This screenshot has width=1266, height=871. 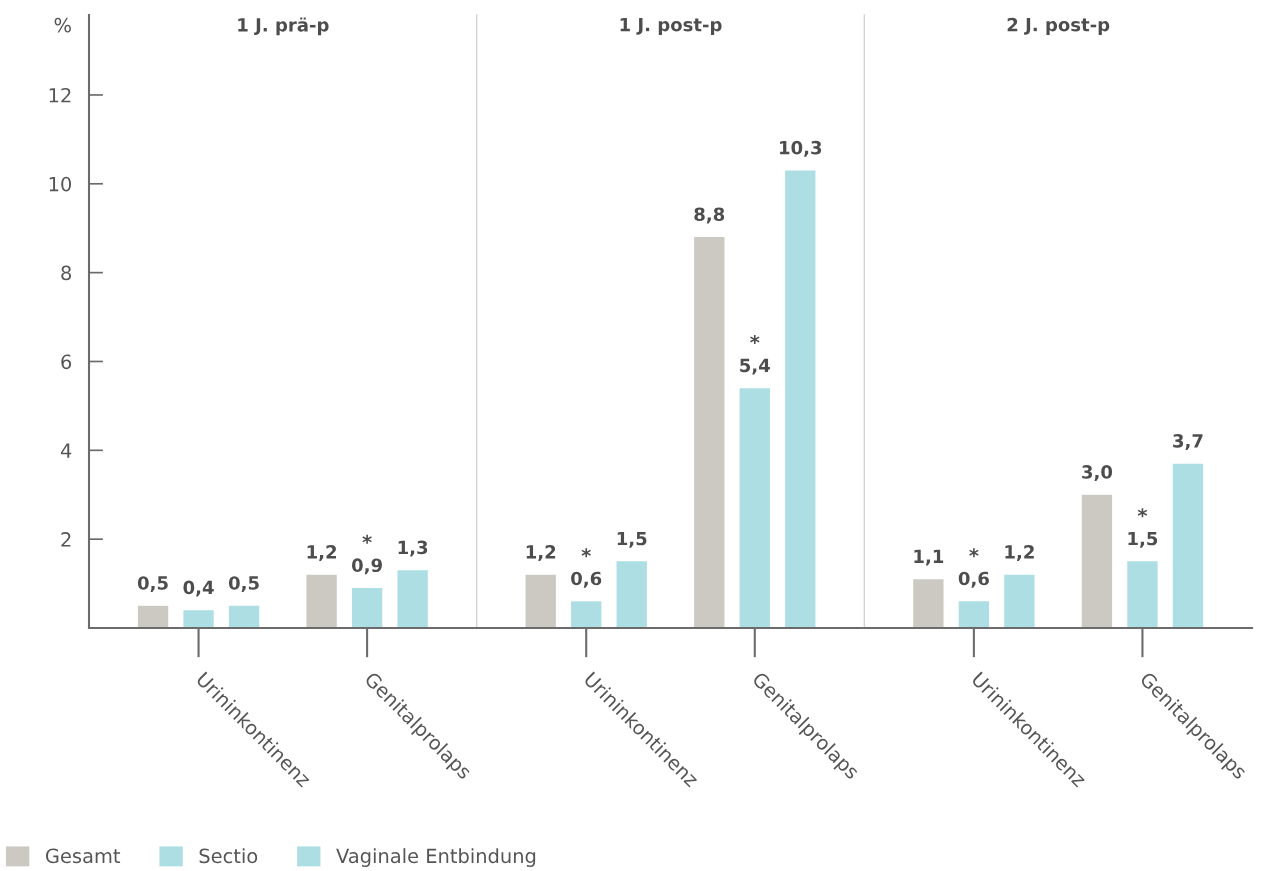 I want to click on y-tick-label: 8, so click(x=66, y=273).